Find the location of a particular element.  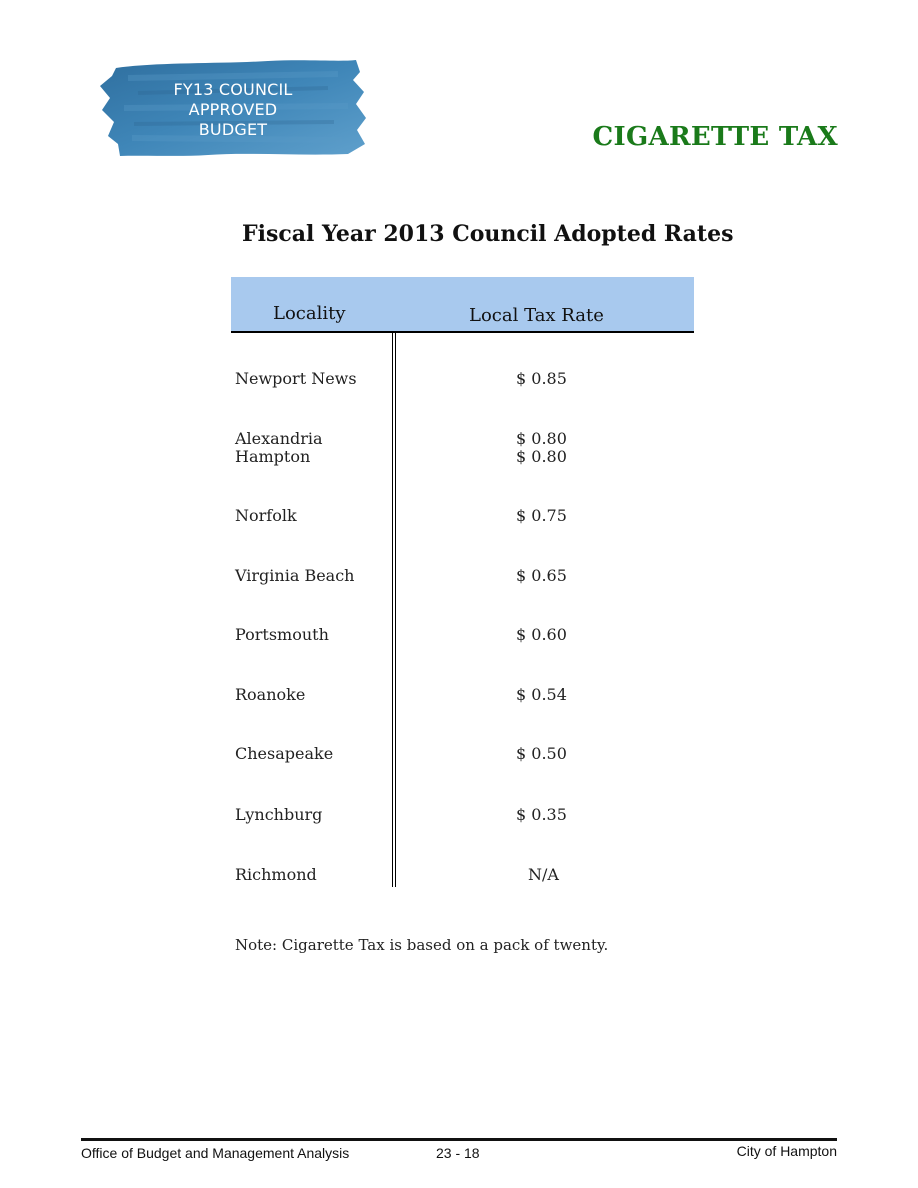

rate-cell: N/A is located at coordinates (543, 874).